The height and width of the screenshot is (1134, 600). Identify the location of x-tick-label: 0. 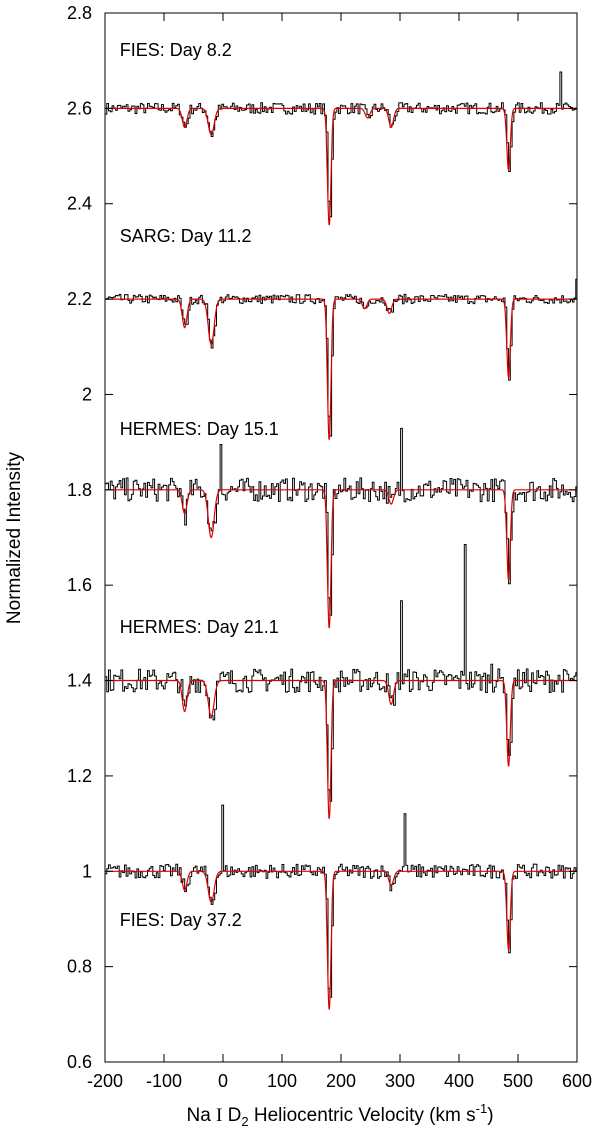
(223, 1081).